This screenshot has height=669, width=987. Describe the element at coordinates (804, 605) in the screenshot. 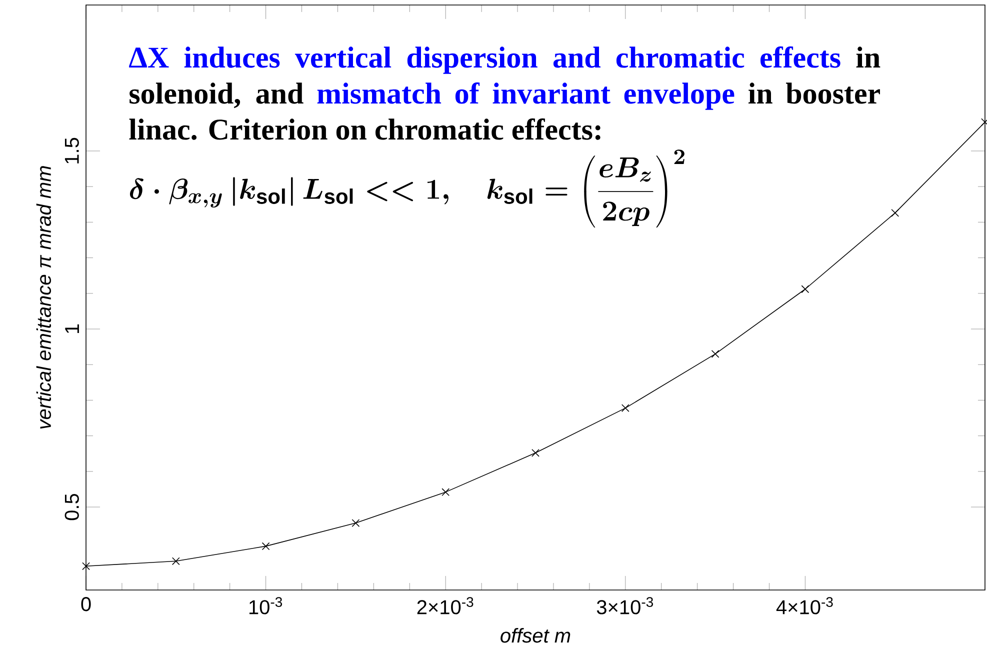

I see `x-tick-label: 4×10$^{-3}$` at that location.